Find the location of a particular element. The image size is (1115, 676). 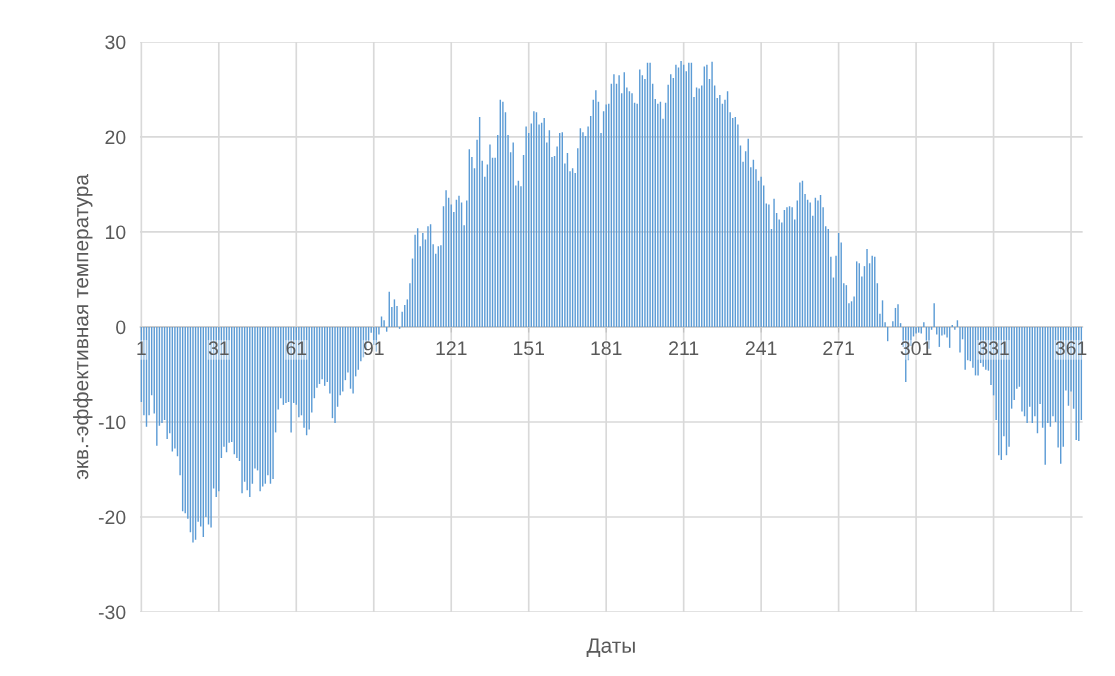

x-tick-label: 211 is located at coordinates (684, 348).